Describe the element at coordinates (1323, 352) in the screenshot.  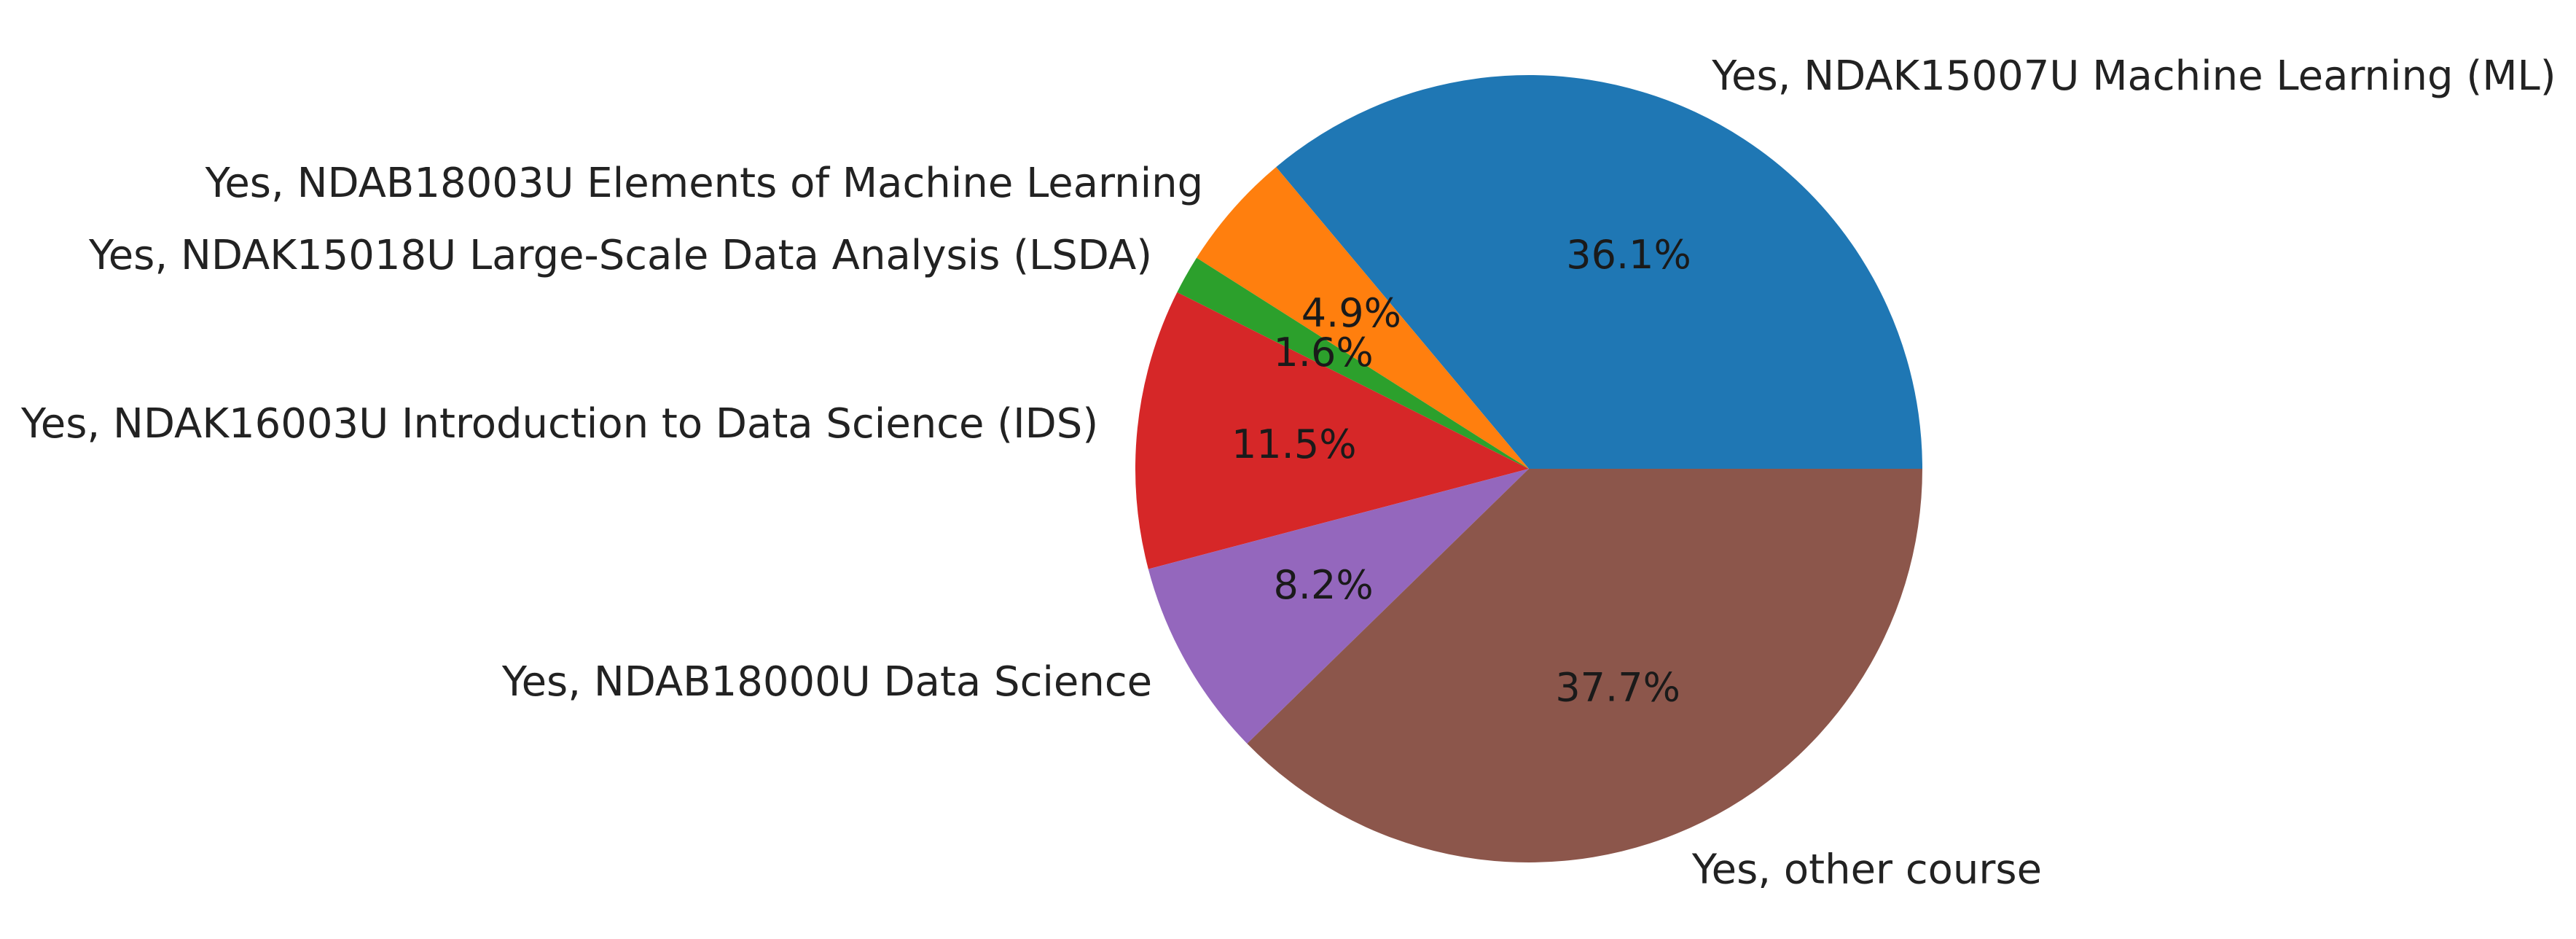
I see `pie-percent-label: 1.6%` at that location.